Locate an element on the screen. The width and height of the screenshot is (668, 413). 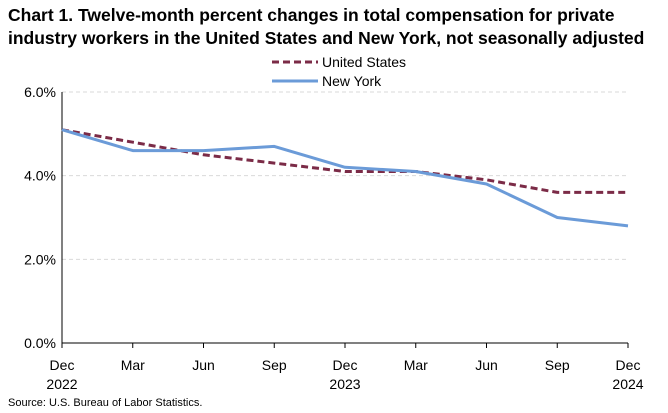
legend-label-new-york: New York is located at coordinates (352, 81).